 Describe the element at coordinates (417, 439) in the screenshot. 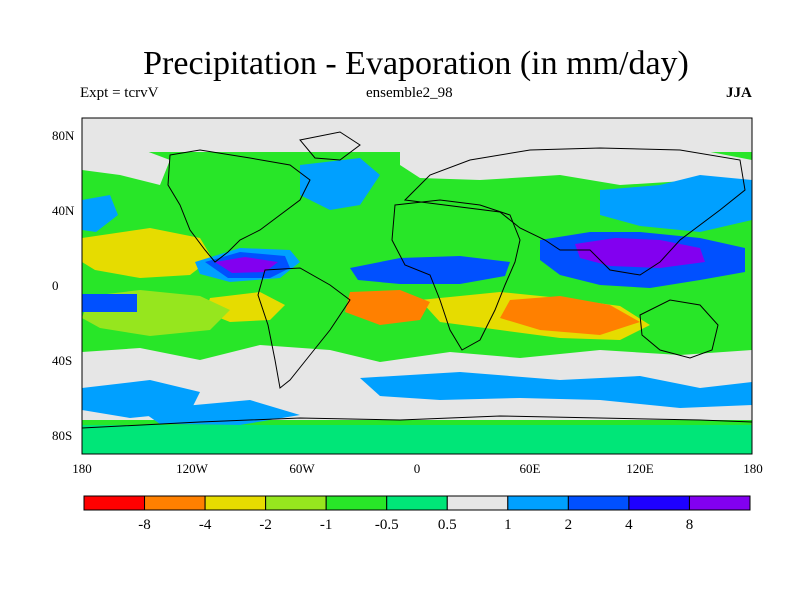

I see `field-antarctic-green` at that location.